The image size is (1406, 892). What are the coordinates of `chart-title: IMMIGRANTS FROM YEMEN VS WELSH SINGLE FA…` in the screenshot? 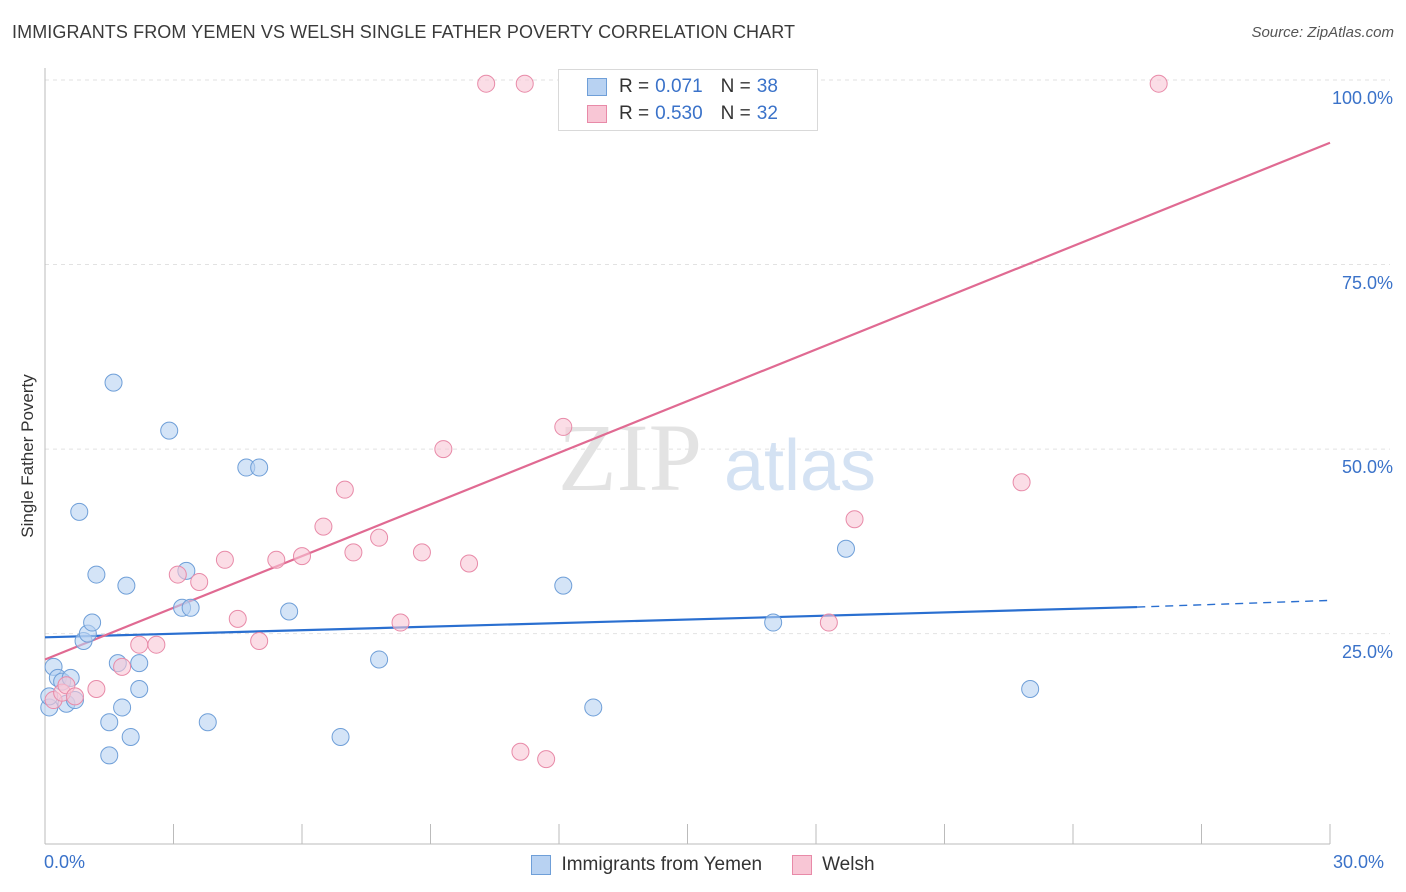 It's located at (404, 32).